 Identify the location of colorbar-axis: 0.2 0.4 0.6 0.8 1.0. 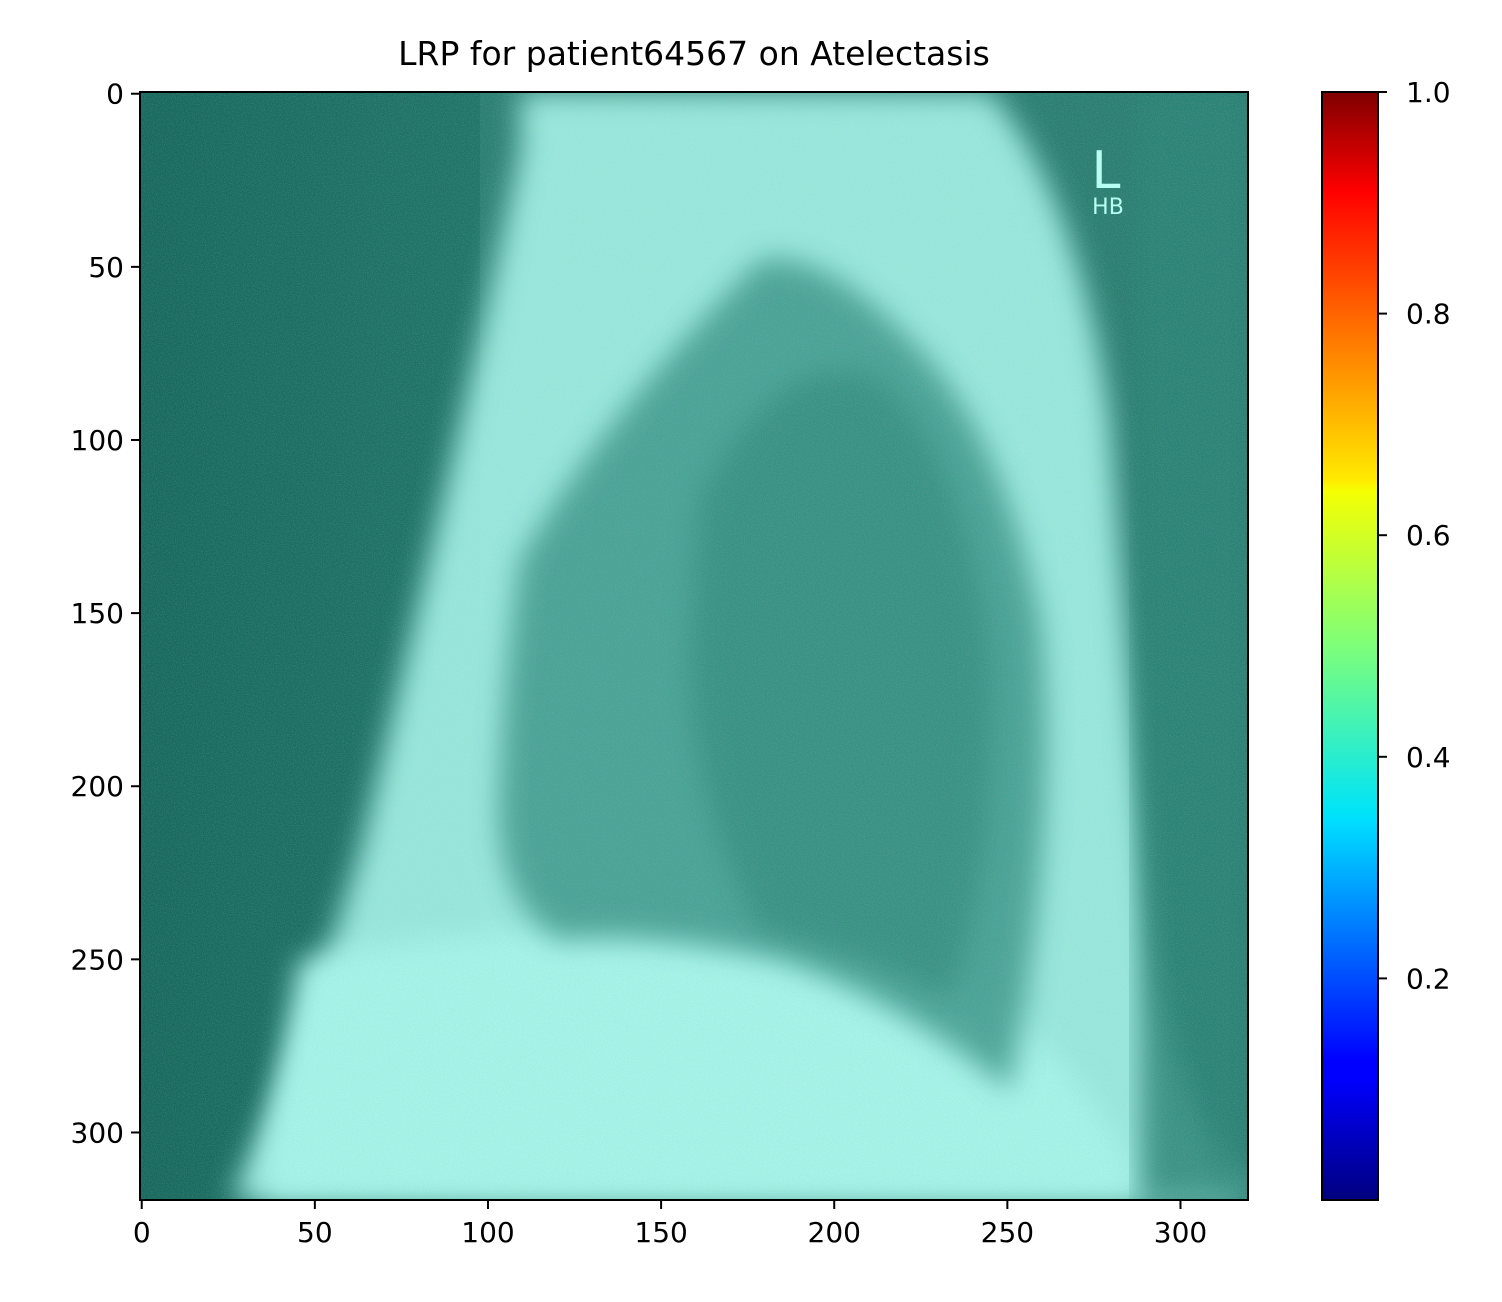
(1414, 535).